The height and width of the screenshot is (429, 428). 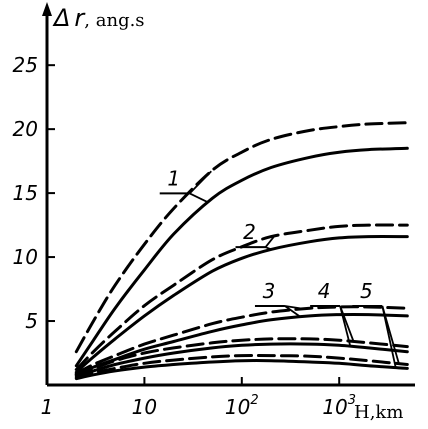 I want to click on y-tick-label: 15, so click(x=25, y=193).